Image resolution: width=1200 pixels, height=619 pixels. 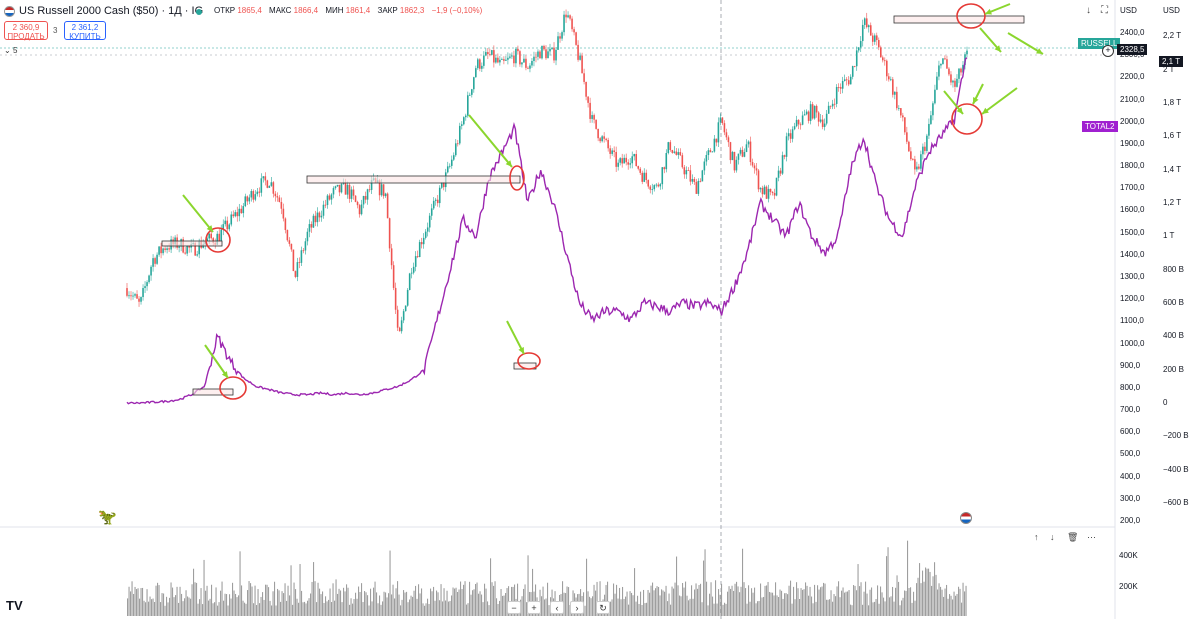 What do you see at coordinates (966, 518) in the screenshot?
I see `us-flag-event-icon` at bounding box center [966, 518].